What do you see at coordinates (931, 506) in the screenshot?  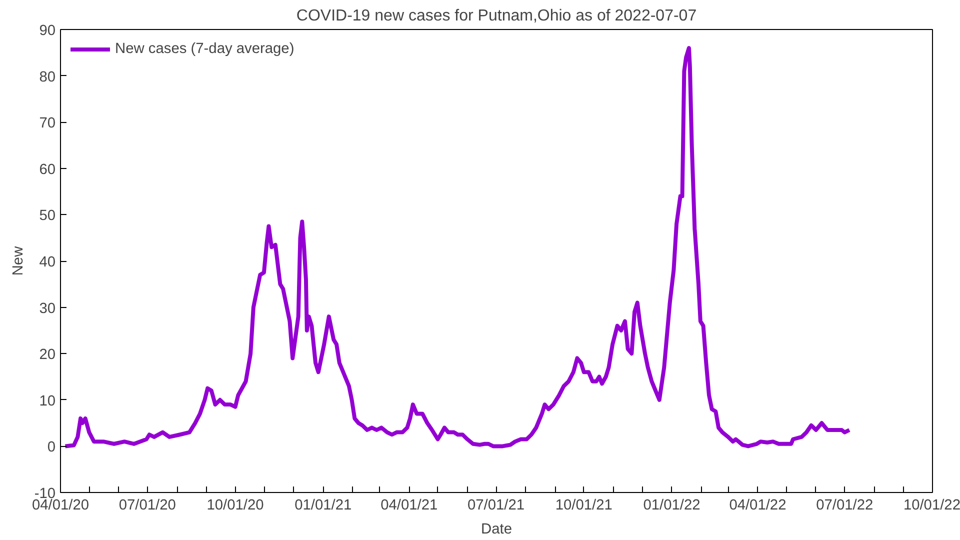 I see `x-tick-label: 10/01/22` at bounding box center [931, 506].